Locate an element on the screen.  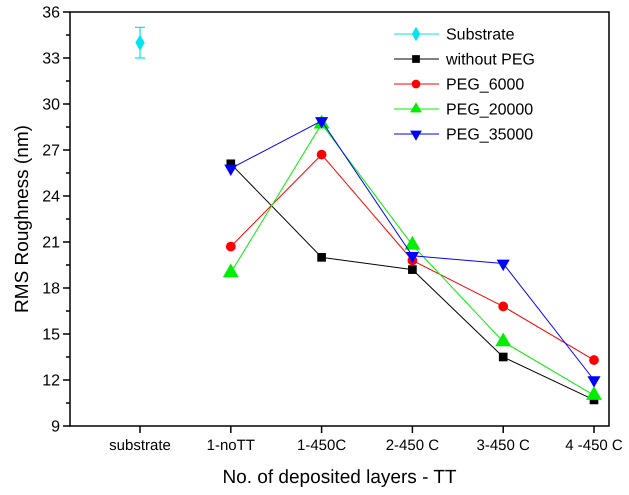
x-tick-label: 3-450 C is located at coordinates (503, 445).